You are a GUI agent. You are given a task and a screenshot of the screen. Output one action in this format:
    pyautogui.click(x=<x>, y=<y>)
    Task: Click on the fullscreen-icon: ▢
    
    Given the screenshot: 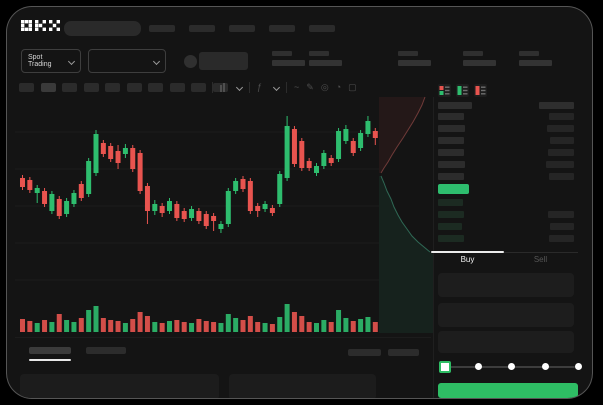 What is the action you would take?
    pyautogui.click(x=352, y=87)
    